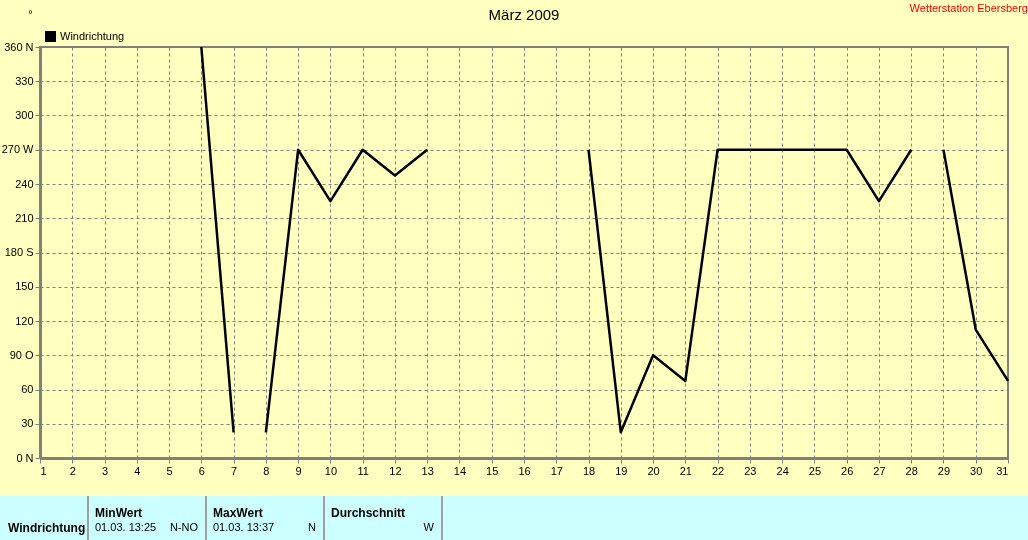  Describe the element at coordinates (847, 470) in the screenshot. I see `x-tick-label: 26` at that location.